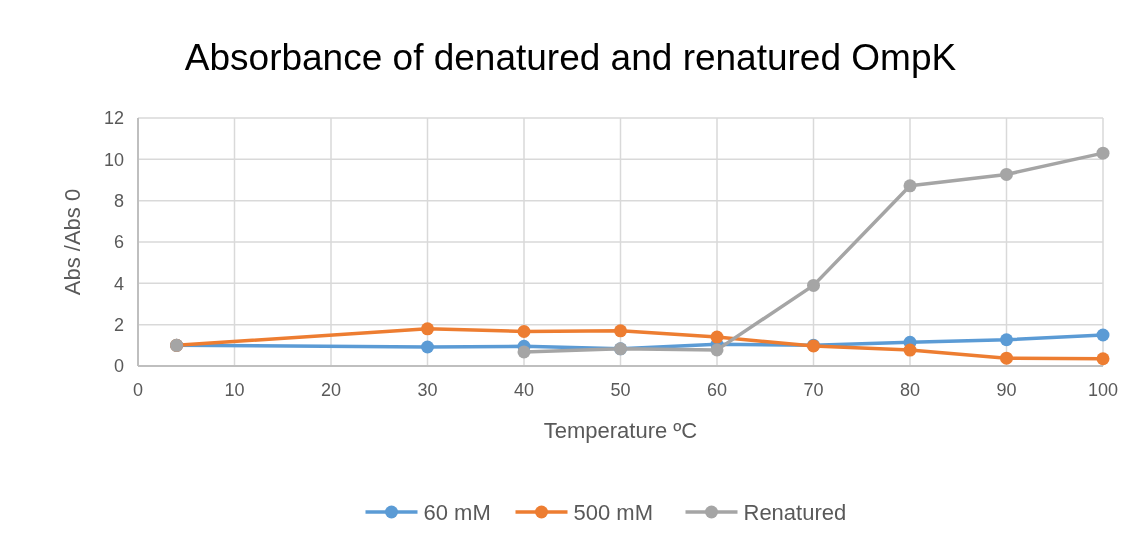 The width and height of the screenshot is (1141, 540). Describe the element at coordinates (795, 512) in the screenshot. I see `legend-label: Renatured` at that location.